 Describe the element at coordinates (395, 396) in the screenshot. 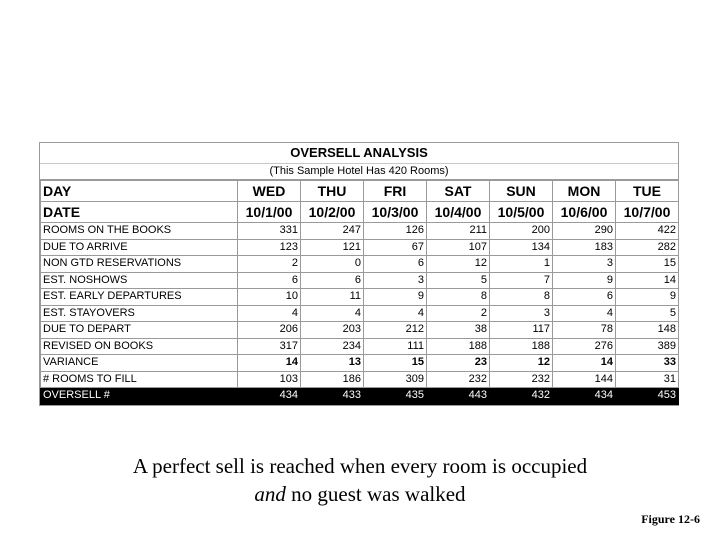

I see `row-value: 435` at that location.